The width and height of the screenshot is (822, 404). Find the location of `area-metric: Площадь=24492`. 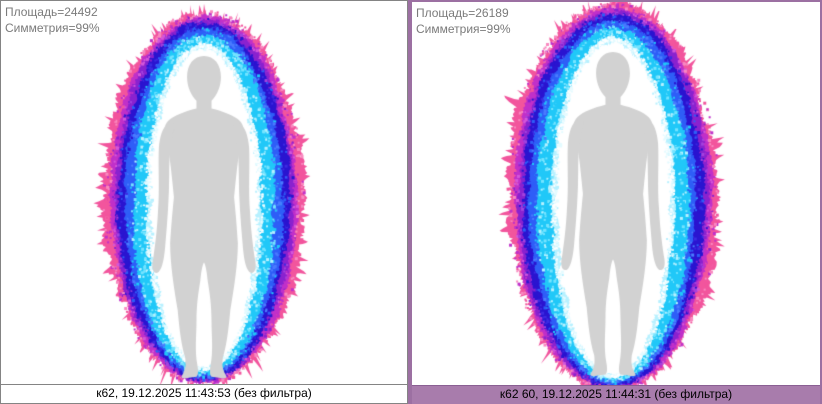

area-metric: Площадь=24492 is located at coordinates (51, 12).